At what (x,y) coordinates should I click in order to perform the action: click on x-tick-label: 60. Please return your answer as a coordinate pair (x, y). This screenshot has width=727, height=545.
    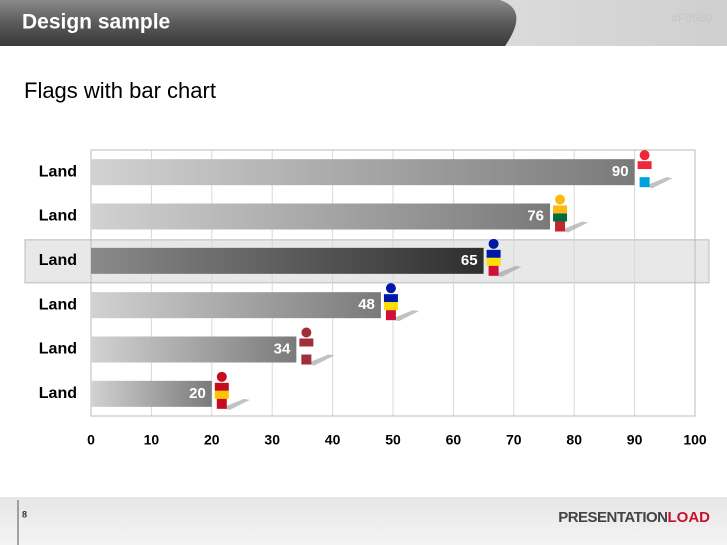
    Looking at the image, I should click on (454, 440).